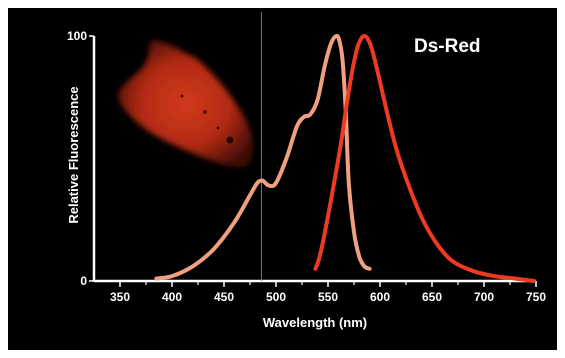 The height and width of the screenshot is (358, 565). I want to click on y-axis-ticks: 0 100, so click(80, 158).